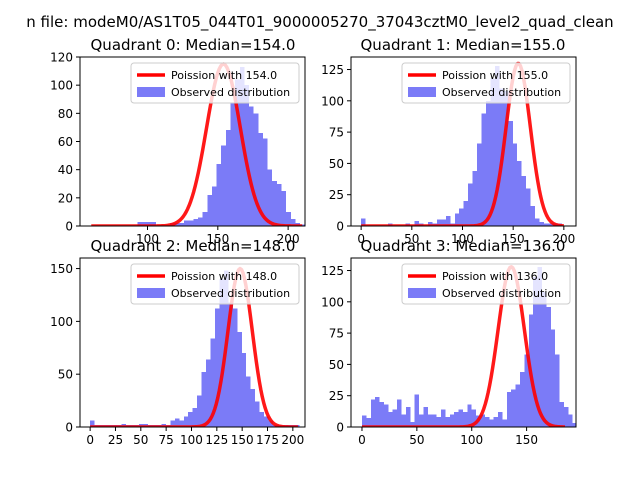 The height and width of the screenshot is (480, 640). What do you see at coordinates (463, 246) in the screenshot?
I see `quadrant-3-title: Quadrant 3: Median=136.0` at bounding box center [463, 246].